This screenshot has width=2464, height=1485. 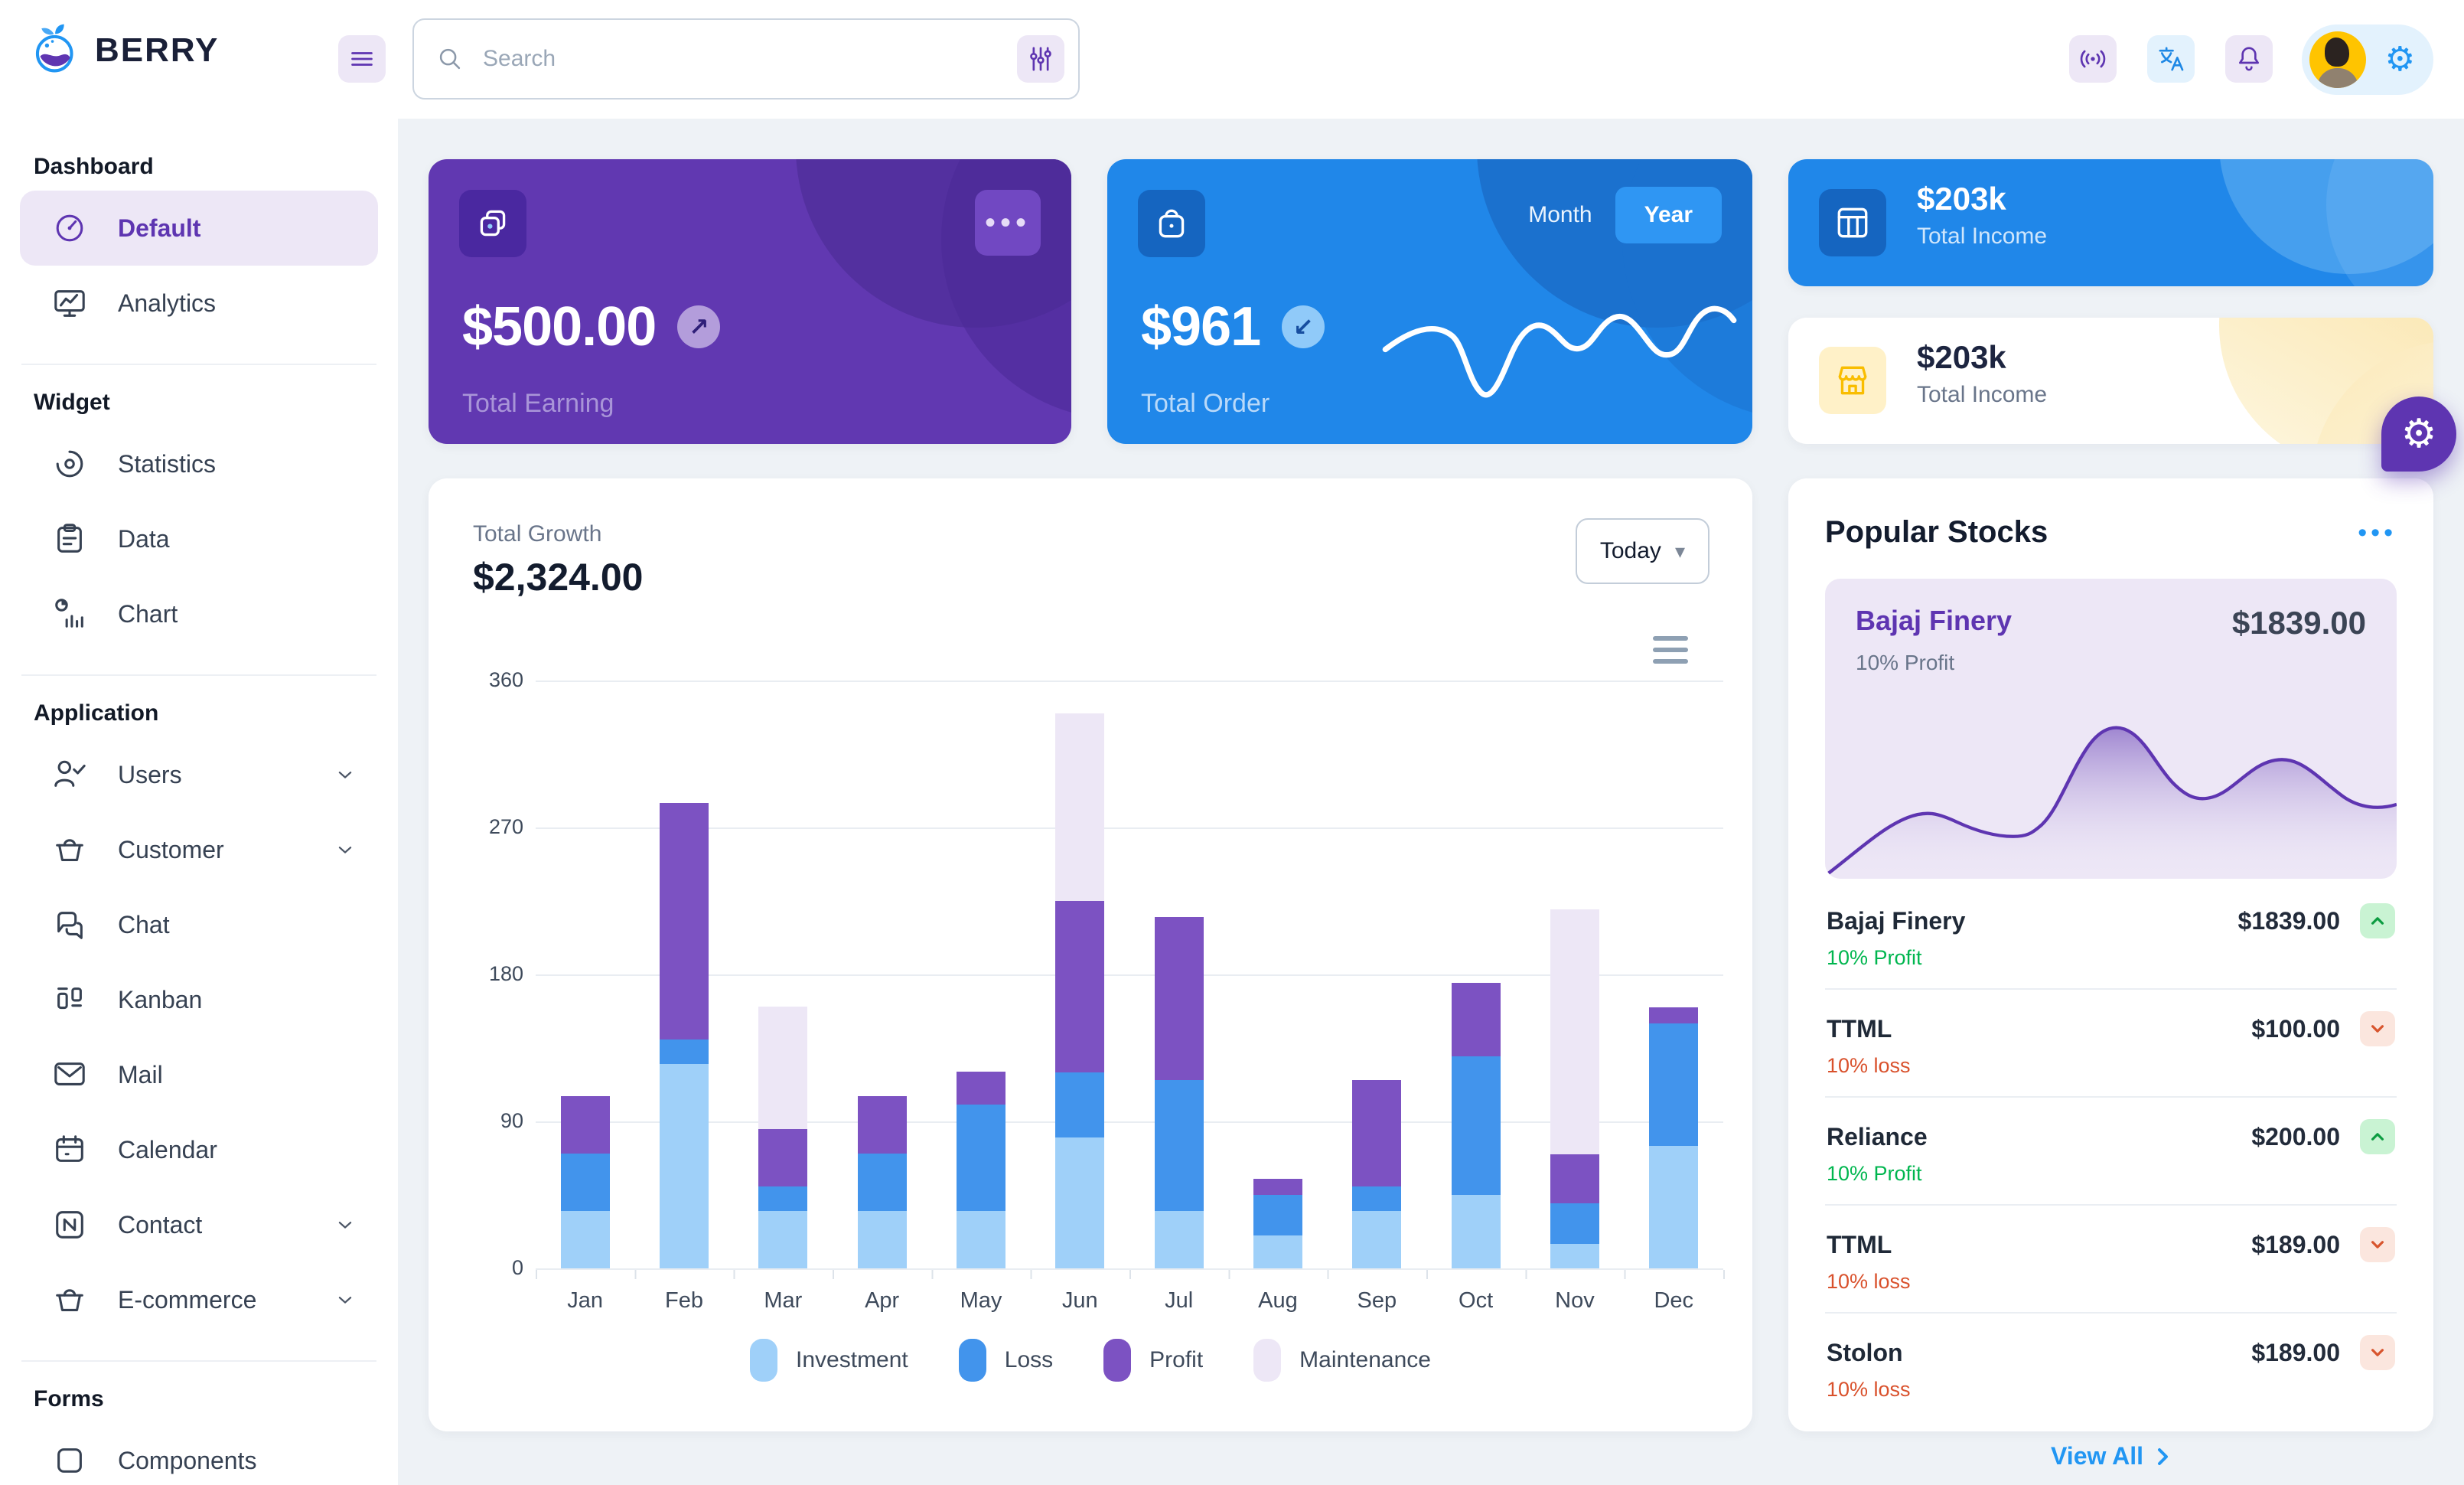 What do you see at coordinates (1377, 1300) in the screenshot?
I see `x-axis-label: Sep` at bounding box center [1377, 1300].